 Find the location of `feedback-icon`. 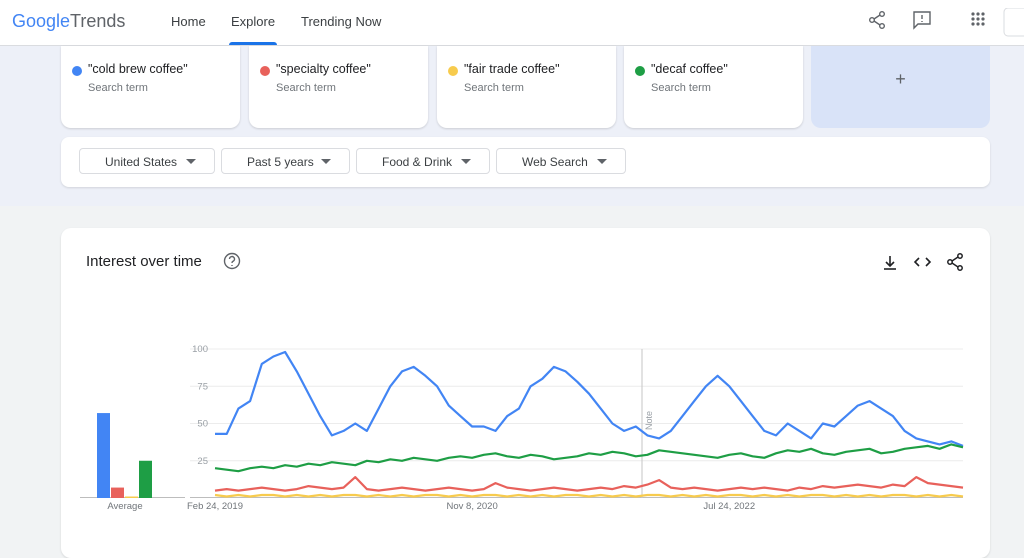

feedback-icon is located at coordinates (922, 20).